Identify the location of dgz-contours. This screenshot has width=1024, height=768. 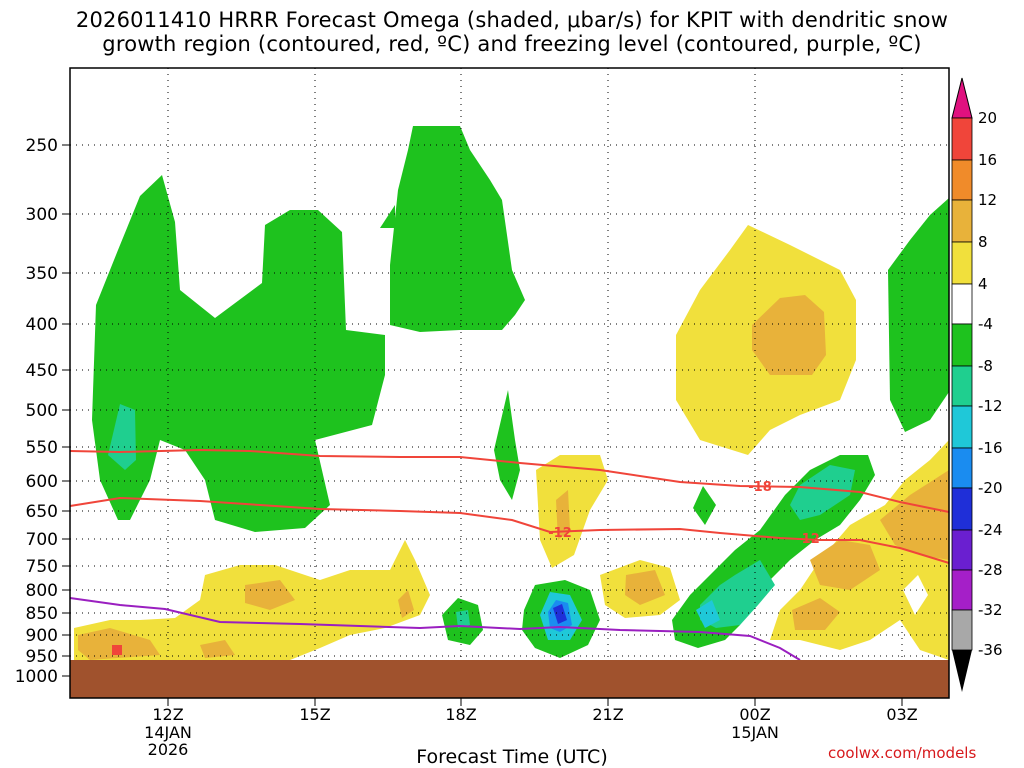
(509, 506).